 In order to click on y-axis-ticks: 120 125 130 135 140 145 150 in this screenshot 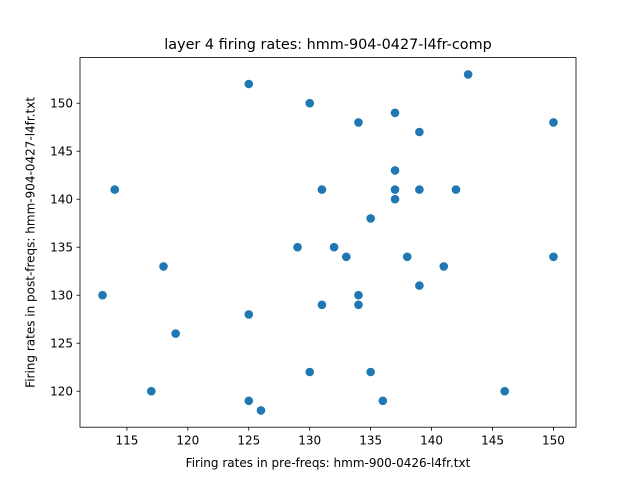, I will do `click(65, 248)`.